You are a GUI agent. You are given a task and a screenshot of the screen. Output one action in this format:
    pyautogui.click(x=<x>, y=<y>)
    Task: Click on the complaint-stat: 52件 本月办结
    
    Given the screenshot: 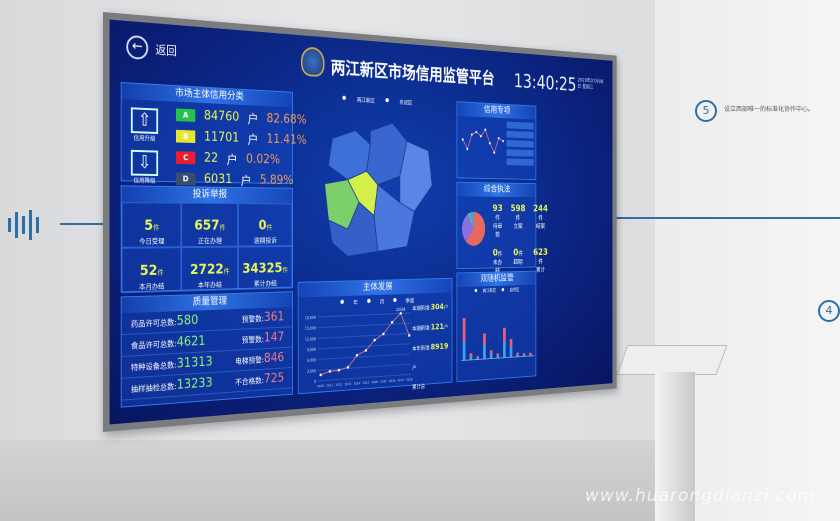 What is the action you would take?
    pyautogui.click(x=151, y=270)
    